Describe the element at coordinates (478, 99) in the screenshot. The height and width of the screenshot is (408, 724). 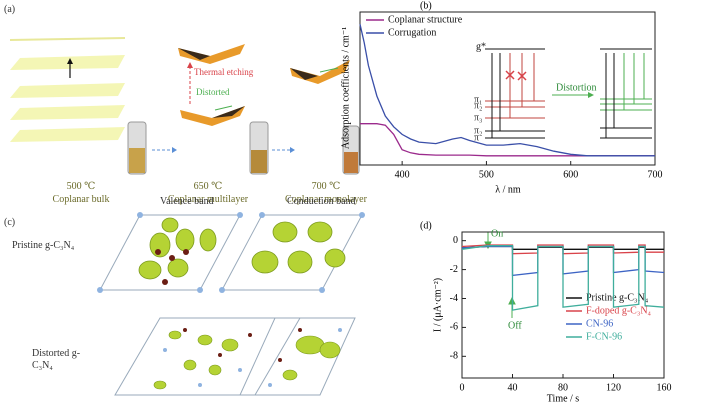
I see `annotation: π₁` at that location.